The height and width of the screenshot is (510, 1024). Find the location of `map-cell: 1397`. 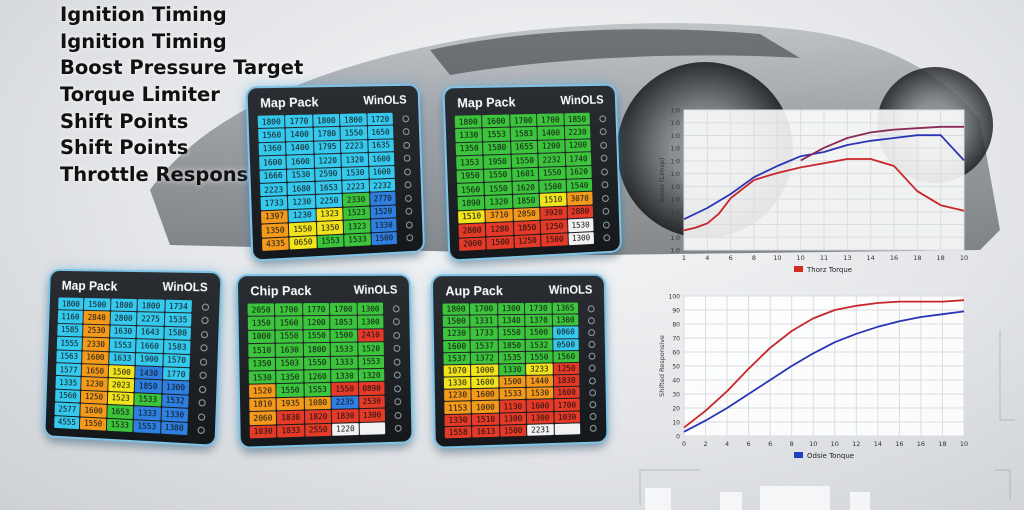

map-cell: 1397 is located at coordinates (274, 217).